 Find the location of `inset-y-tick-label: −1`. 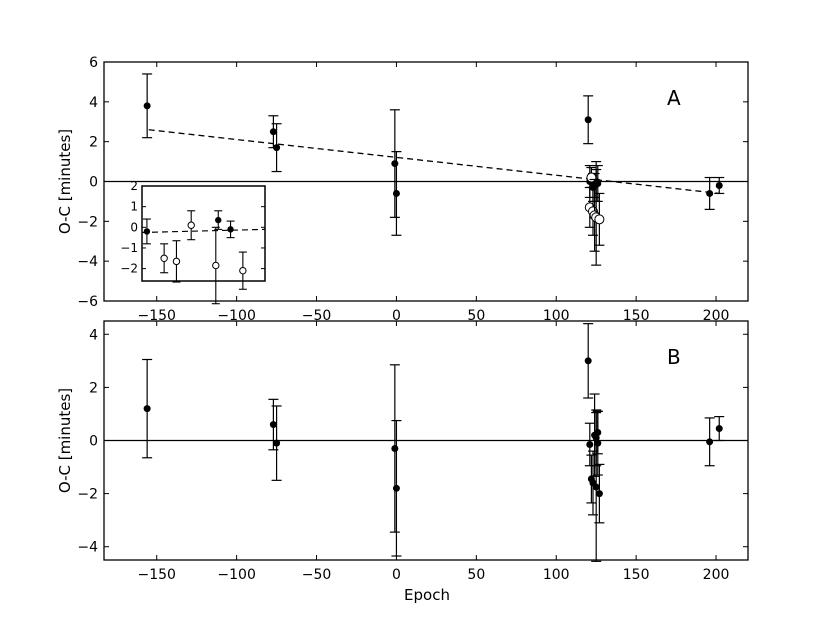

inset-y-tick-label: −1 is located at coordinates (129, 248).